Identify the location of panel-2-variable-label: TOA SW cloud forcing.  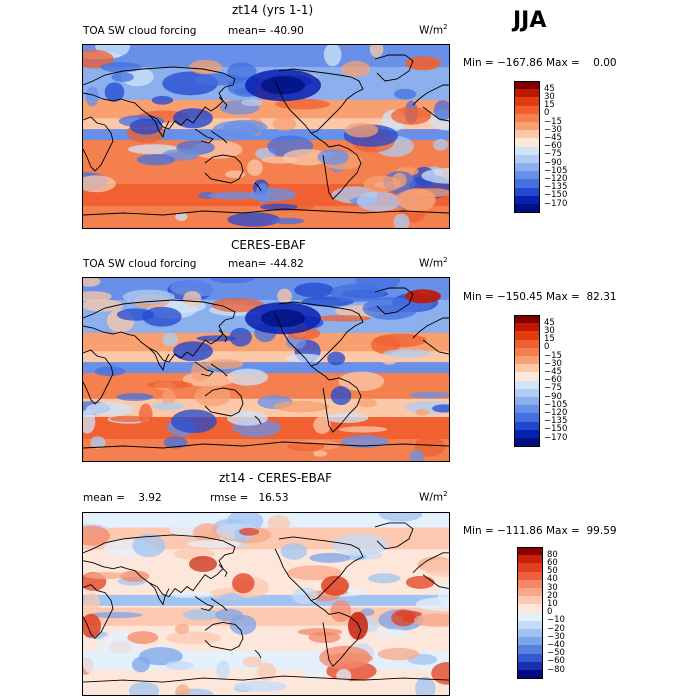
(140, 264).